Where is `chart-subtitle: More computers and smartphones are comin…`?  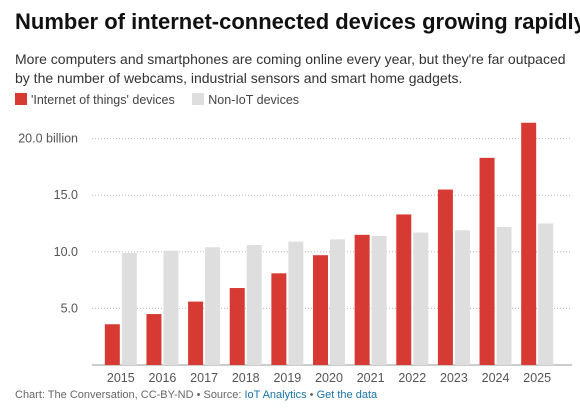 chart-subtitle: More computers and smartphones are comin… is located at coordinates (290, 68).